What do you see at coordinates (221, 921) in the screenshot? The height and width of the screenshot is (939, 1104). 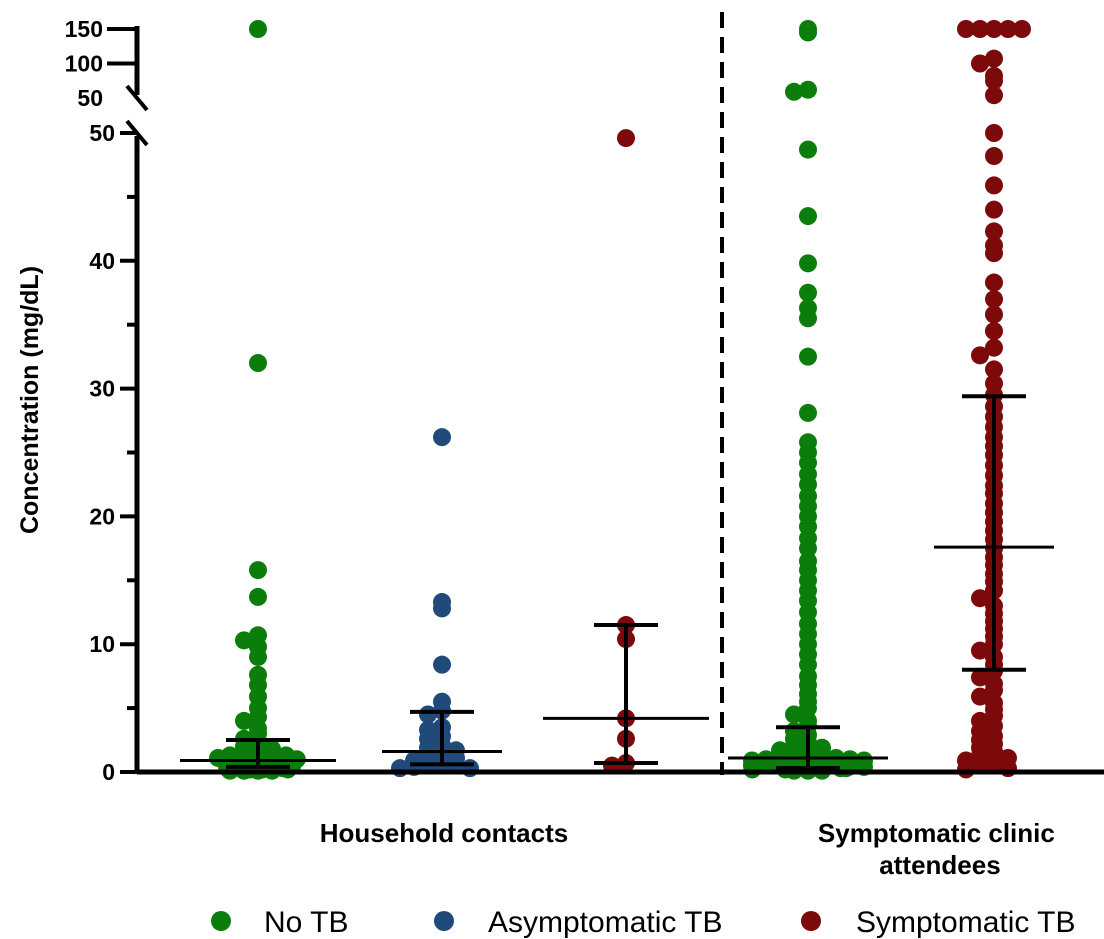 I see `legend-marker-no-tb` at bounding box center [221, 921].